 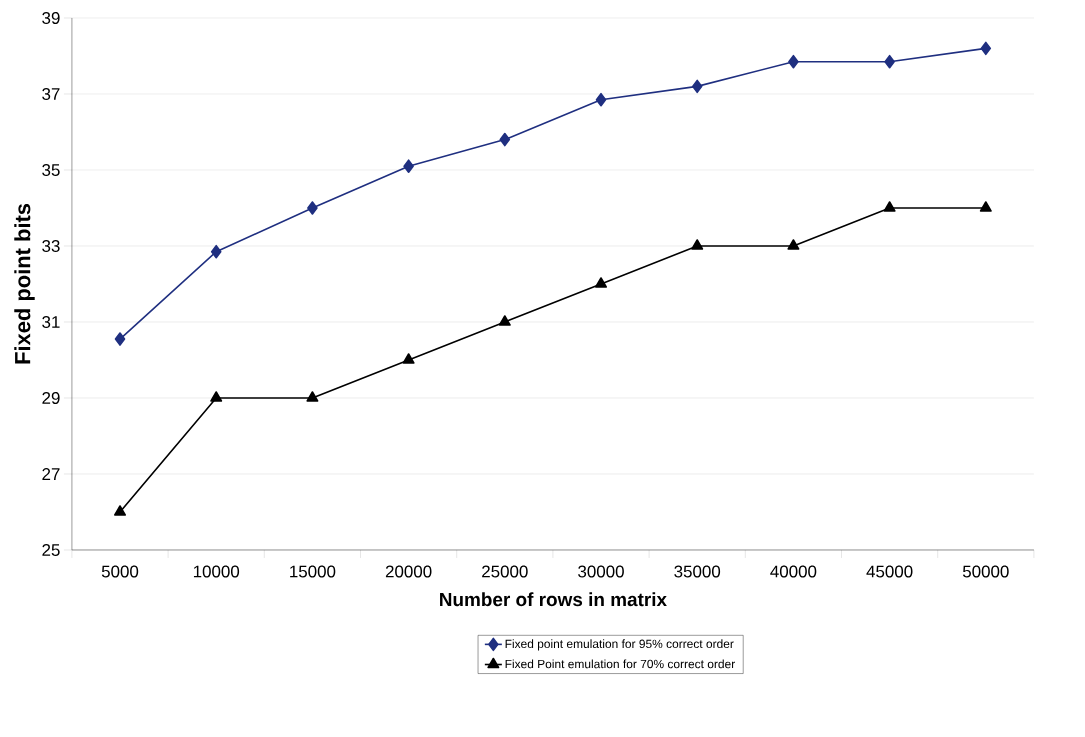 What do you see at coordinates (216, 571) in the screenshot?
I see `x-tick-label: 10000` at bounding box center [216, 571].